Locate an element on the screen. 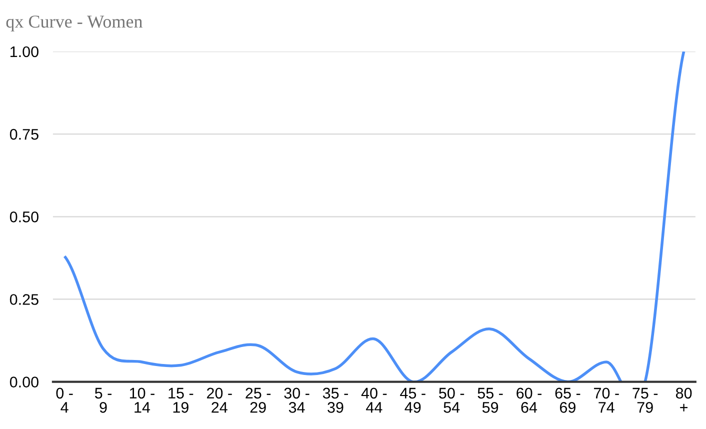 The image size is (706, 429). x-tick-label: 15 - 19 is located at coordinates (181, 400).